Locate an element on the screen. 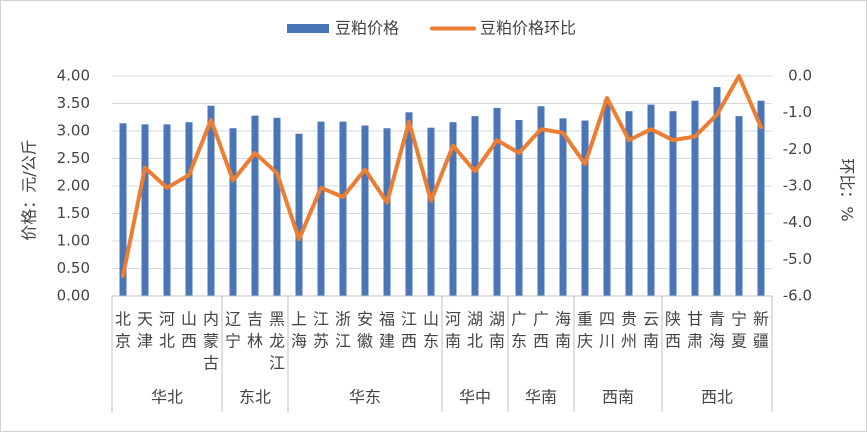 Image resolution: width=867 pixels, height=432 pixels. right-tick-label: -3.0 is located at coordinates (797, 186).